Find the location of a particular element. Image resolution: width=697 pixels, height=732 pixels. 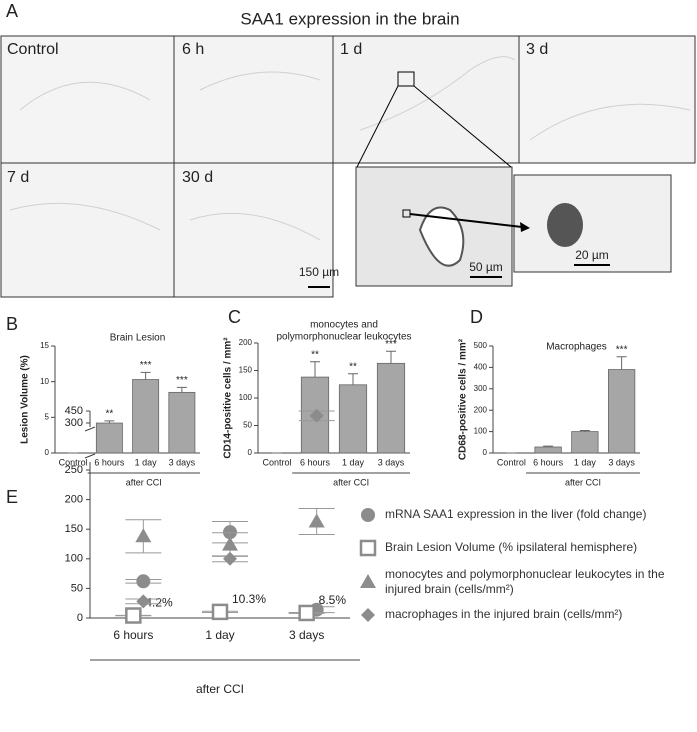

tile-label: 30 d is located at coordinates (197, 177).